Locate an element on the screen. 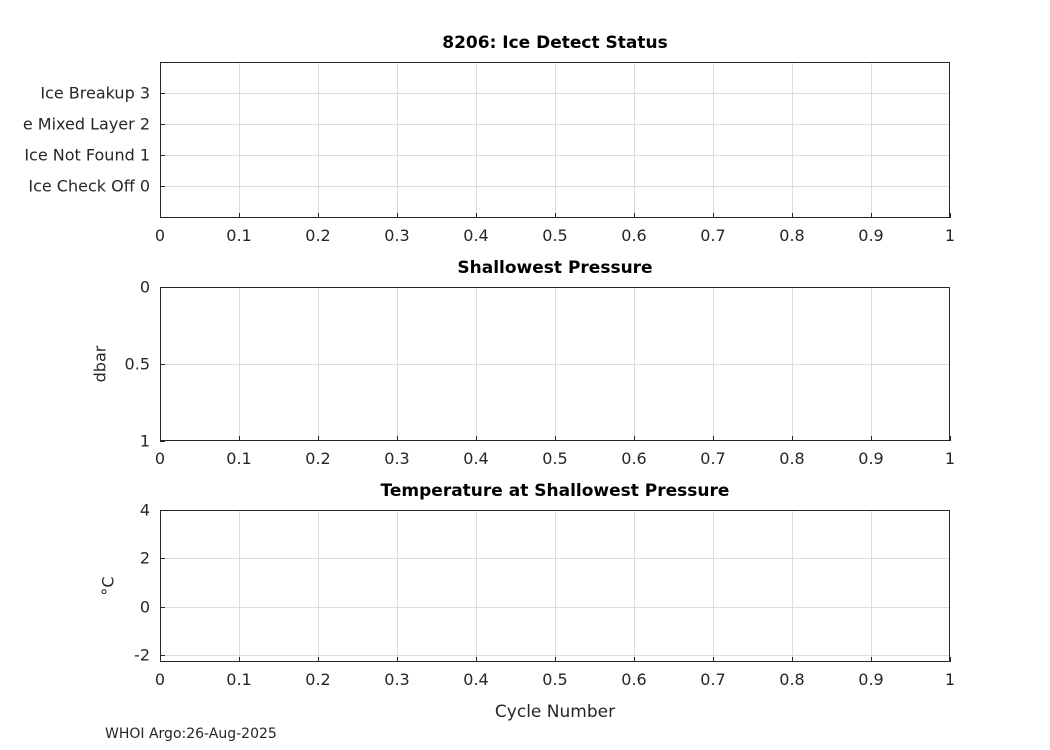 This screenshot has width=1050, height=750. y-tick-label: 0.5 is located at coordinates (137, 364).